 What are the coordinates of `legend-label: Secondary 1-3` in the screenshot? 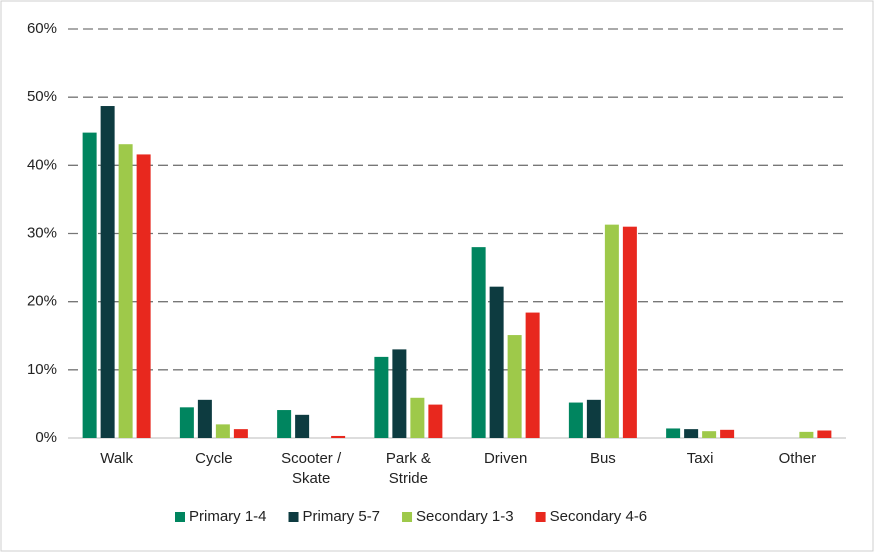 It's located at (465, 516).